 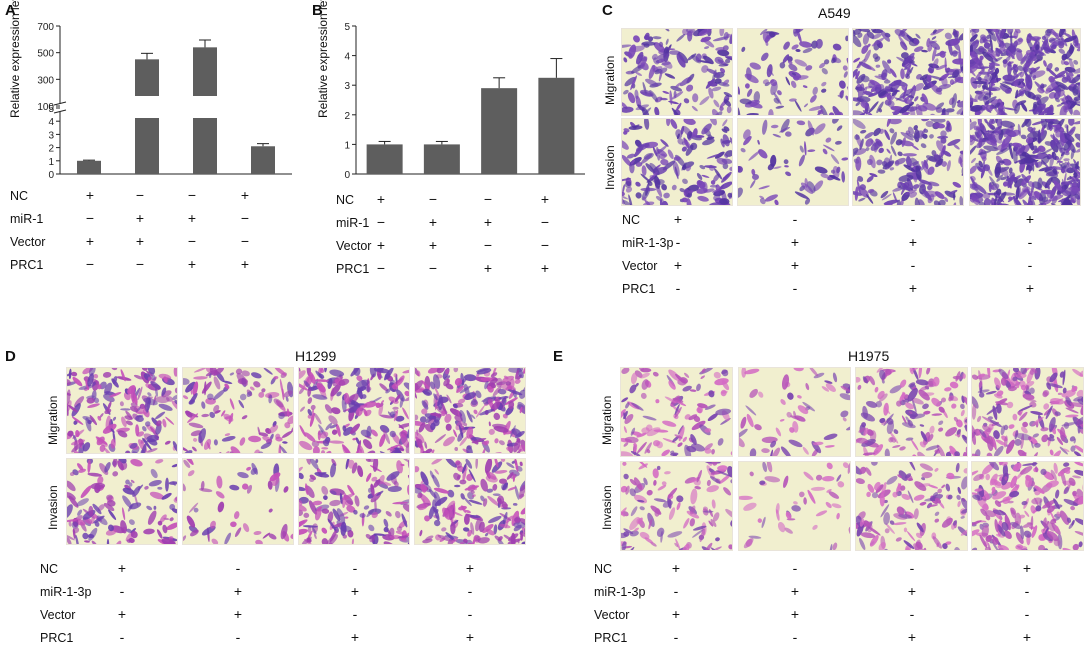 What do you see at coordinates (317, 10) in the screenshot?
I see `panel-label-b: B` at bounding box center [317, 10].